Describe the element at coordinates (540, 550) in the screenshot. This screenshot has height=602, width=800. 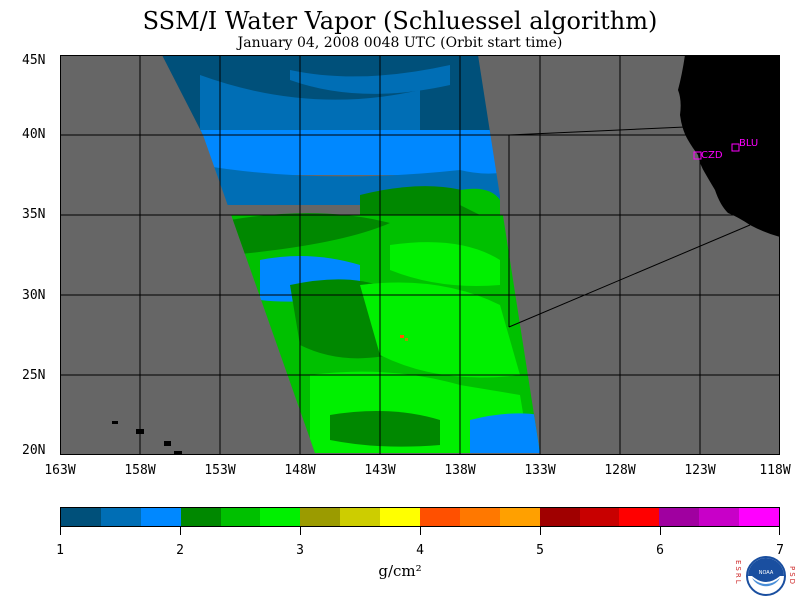
I see `colorbar-tick-label: 5` at that location.